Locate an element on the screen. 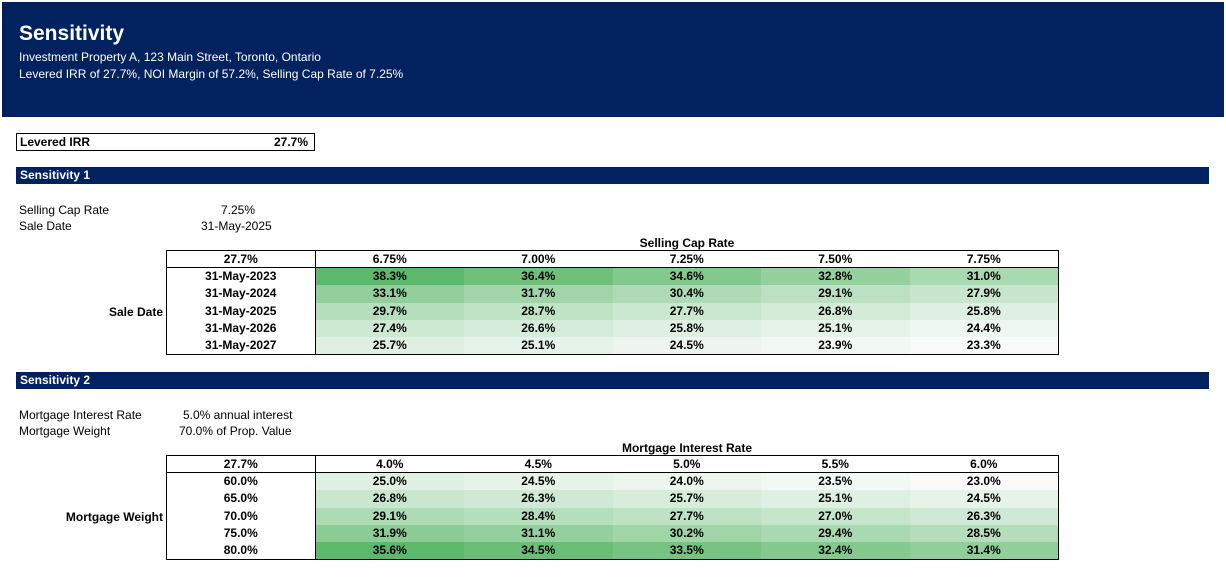 The height and width of the screenshot is (578, 1226). irr-value-cell: 33.5% is located at coordinates (686, 550).